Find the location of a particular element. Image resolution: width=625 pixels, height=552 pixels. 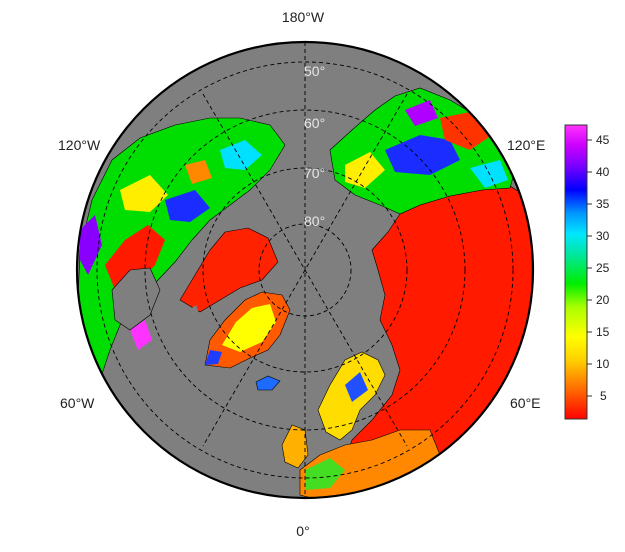

land-na-patch-purple is located at coordinates (91, 245).